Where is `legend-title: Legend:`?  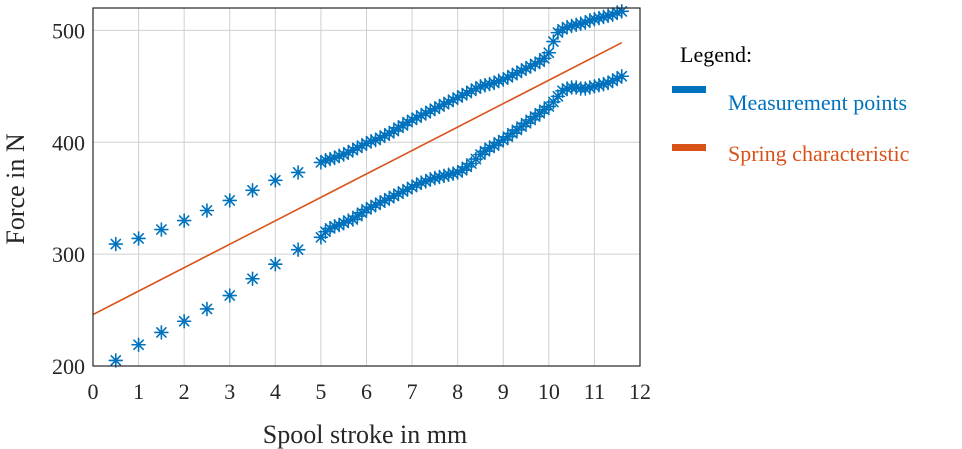 legend-title: Legend: is located at coordinates (716, 54).